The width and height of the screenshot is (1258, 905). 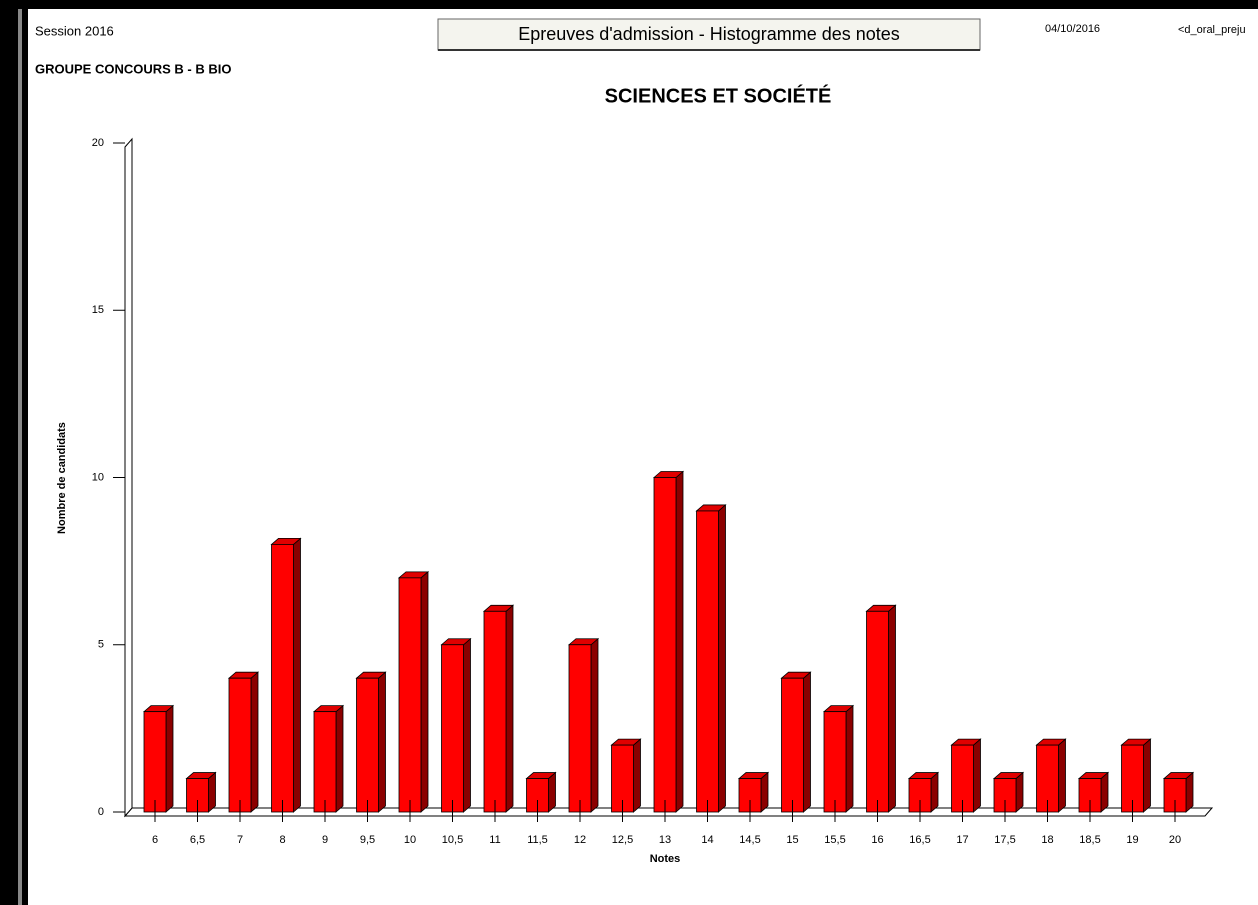 What do you see at coordinates (494, 840) in the screenshot?
I see `x-tick-label: 11` at bounding box center [494, 840].